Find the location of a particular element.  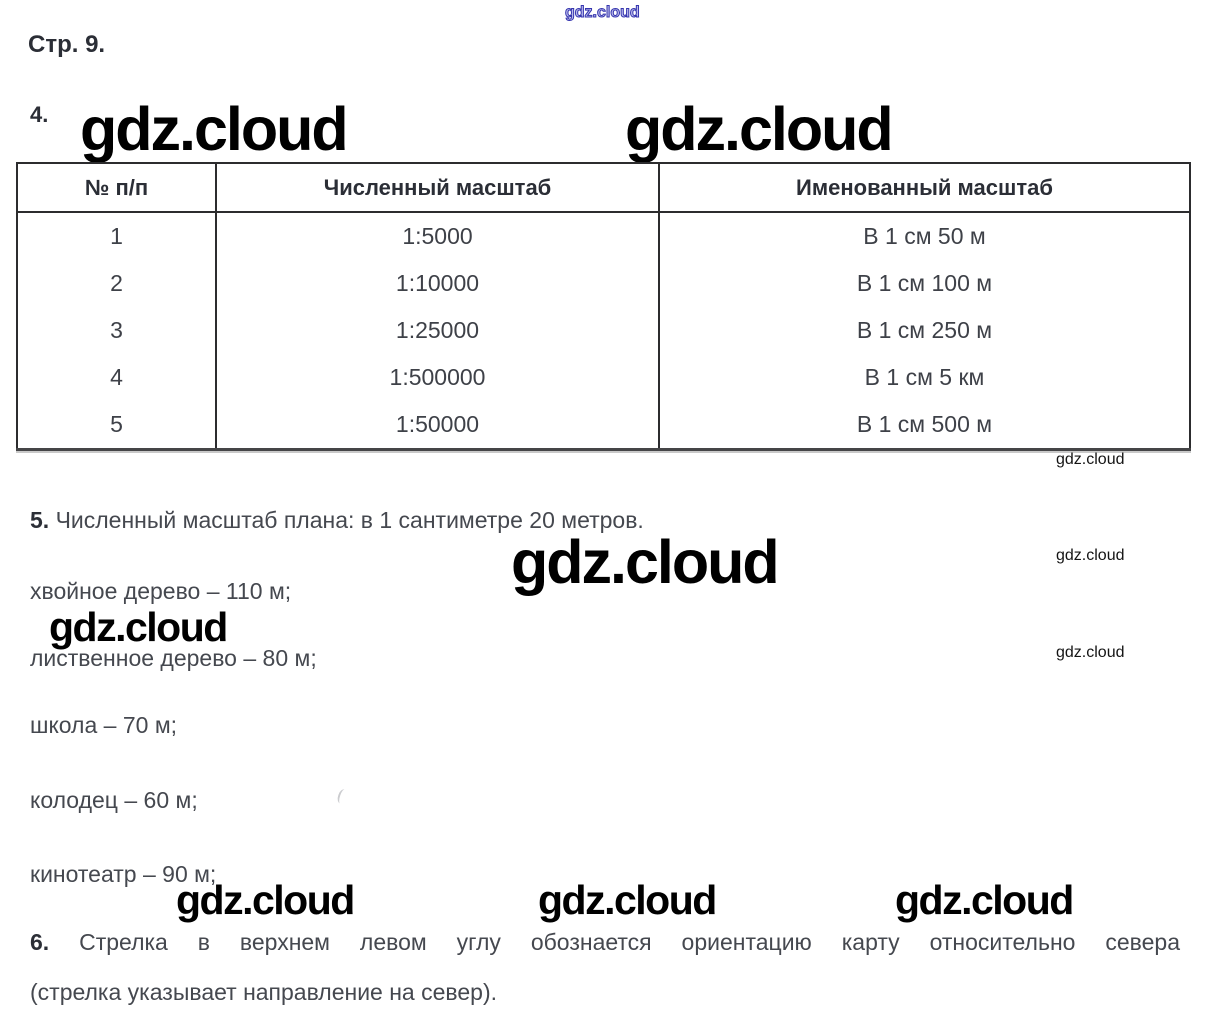

table-cell: В 1 см 50 м is located at coordinates (924, 236).